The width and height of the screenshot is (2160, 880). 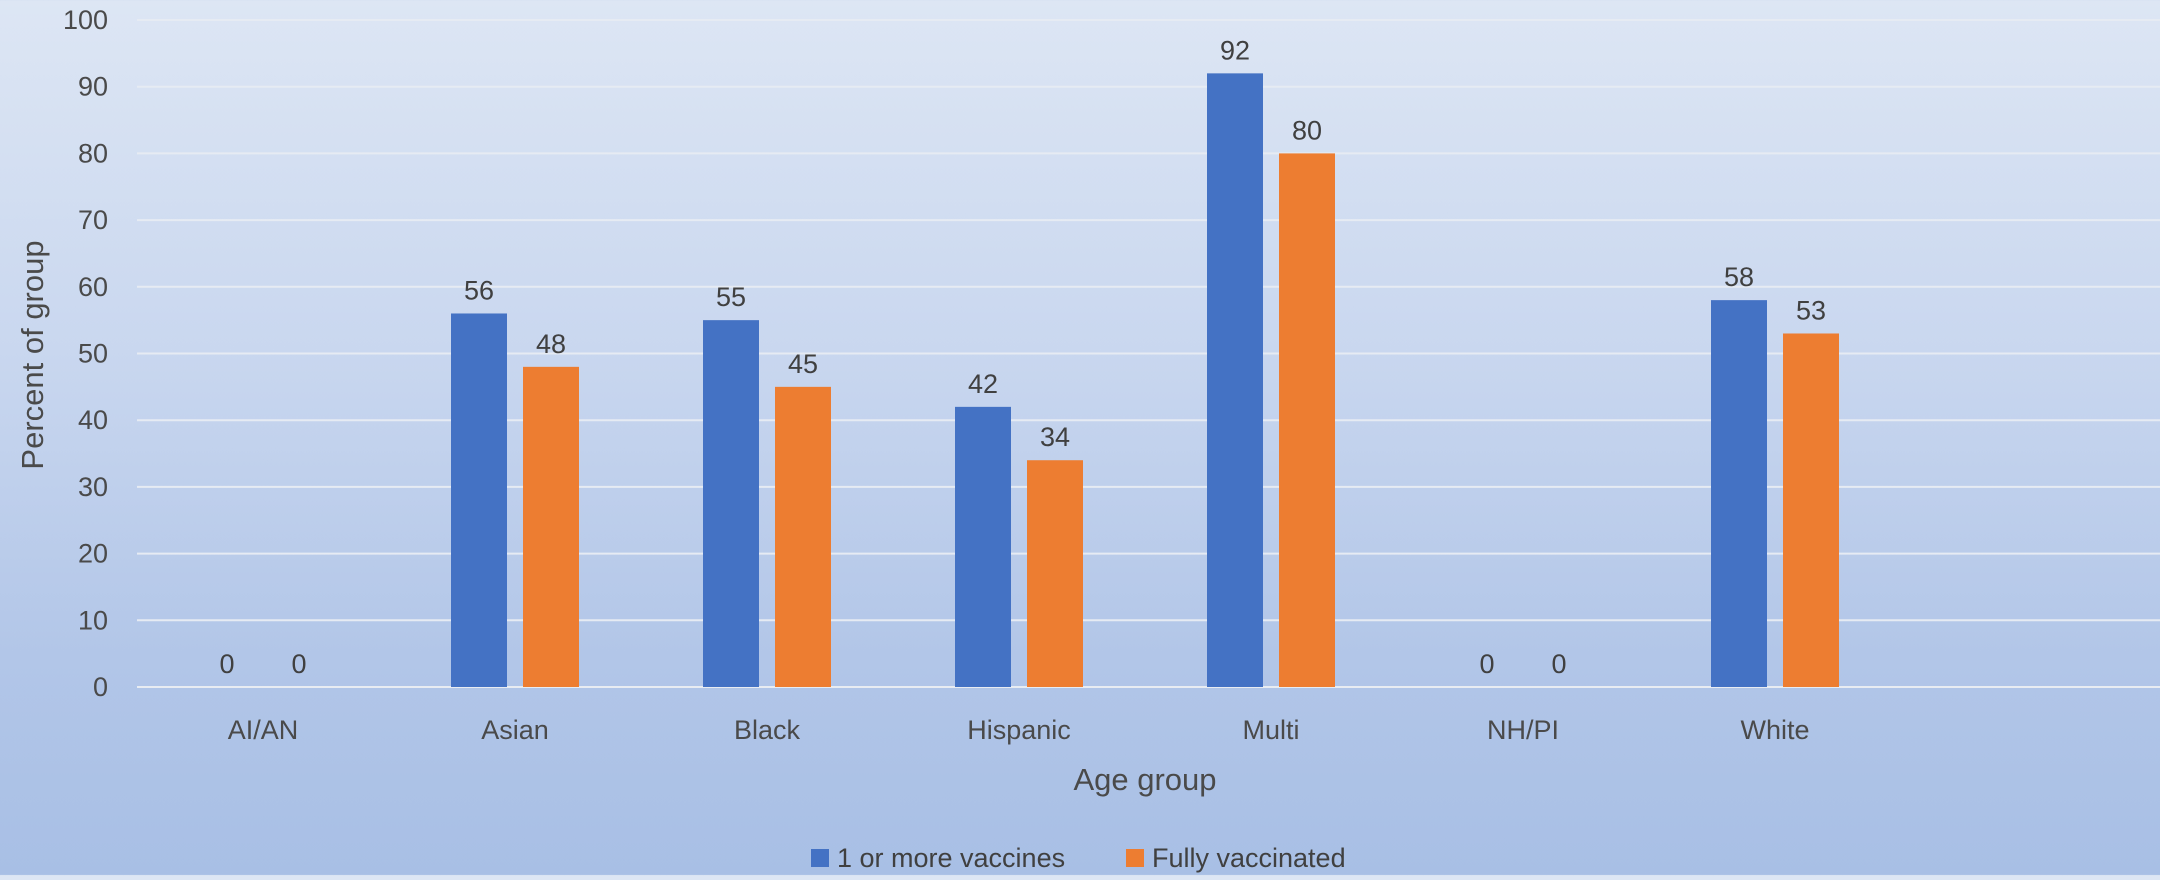 I want to click on data-label-nh-pi-series-1: 0, so click(x=1558, y=664).